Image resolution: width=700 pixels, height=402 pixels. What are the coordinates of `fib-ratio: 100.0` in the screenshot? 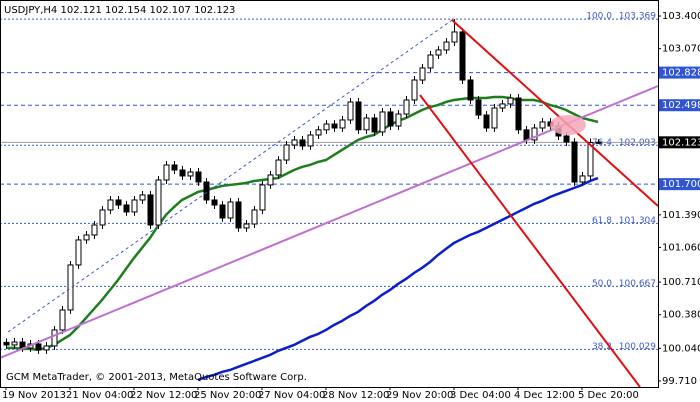 It's located at (599, 17).